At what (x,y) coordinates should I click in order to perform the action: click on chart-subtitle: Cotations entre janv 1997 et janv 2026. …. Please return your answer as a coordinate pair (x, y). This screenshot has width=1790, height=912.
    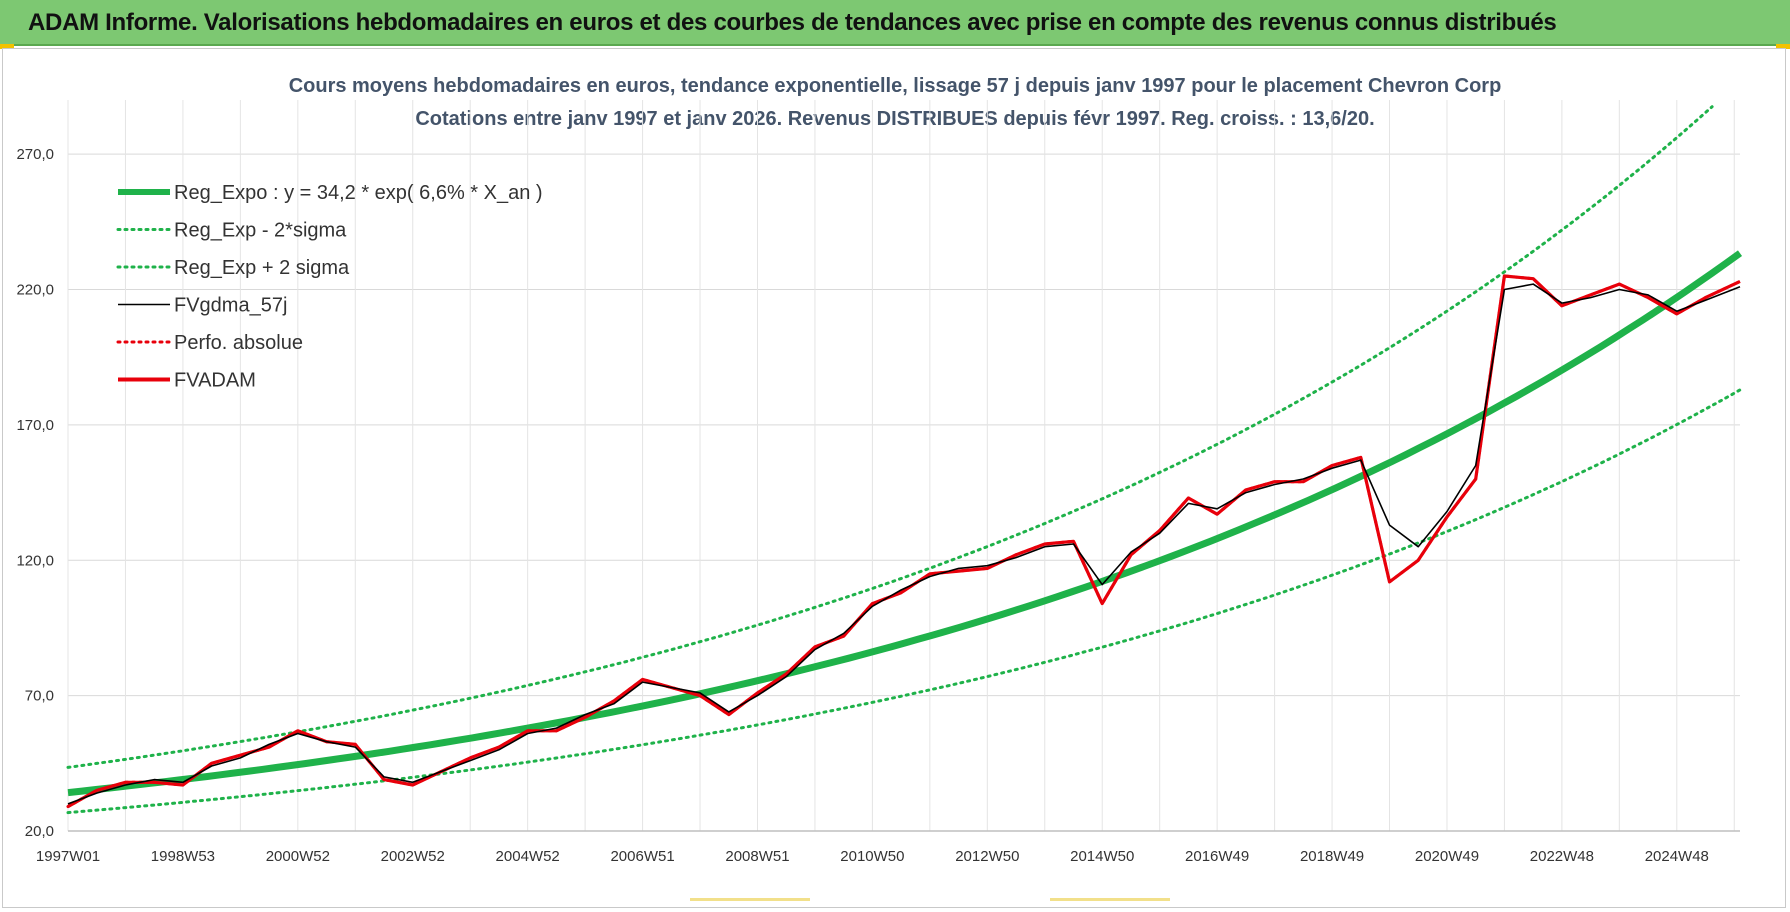
    Looking at the image, I should click on (894, 119).